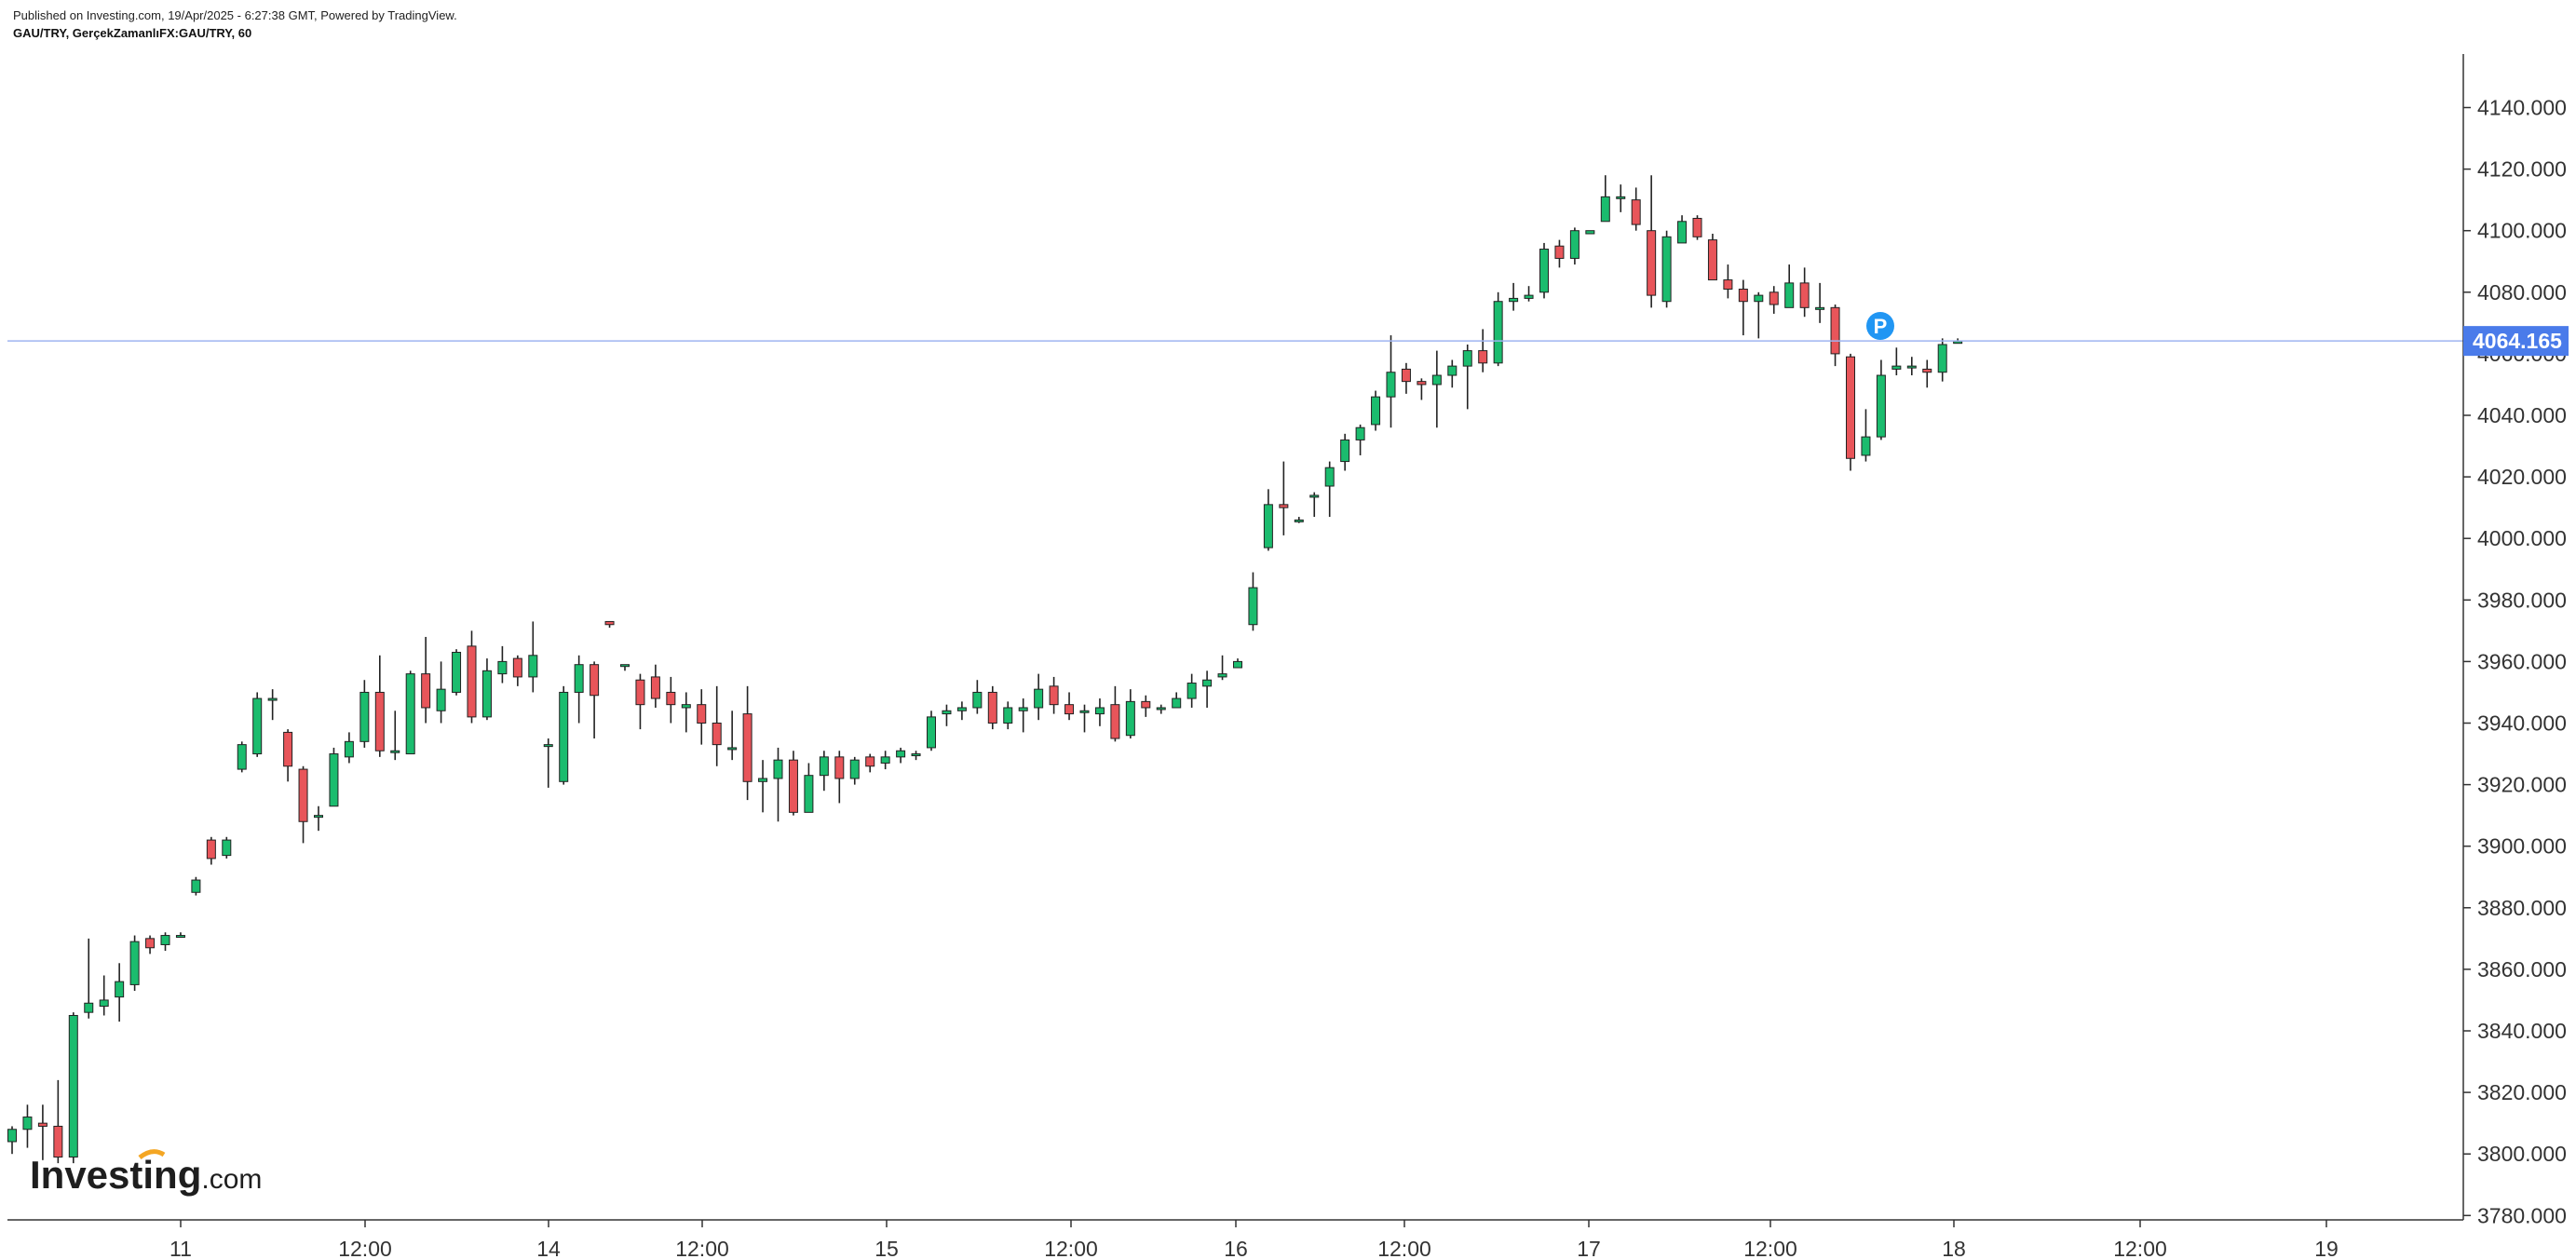 The height and width of the screenshot is (1259, 2576). I want to click on price-tick-label: 3820.000, so click(2522, 1092).